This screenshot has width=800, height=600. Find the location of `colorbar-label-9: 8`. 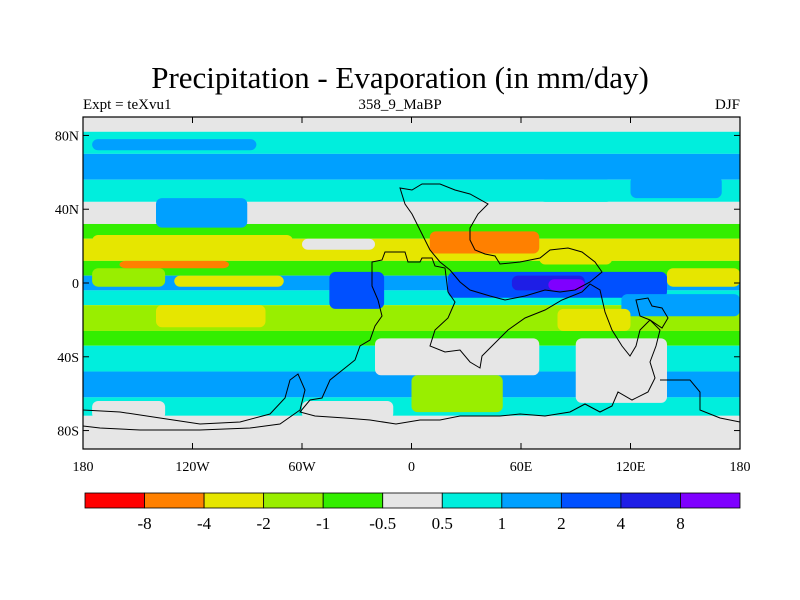

colorbar-label-9: 8 is located at coordinates (680, 523).